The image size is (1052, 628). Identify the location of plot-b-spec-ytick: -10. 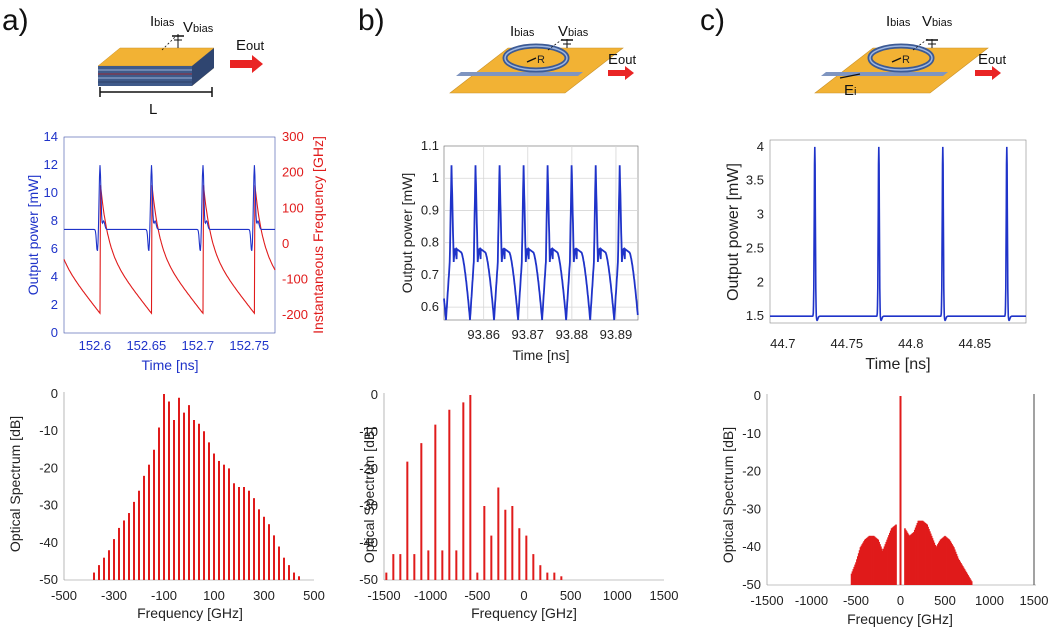
(368, 431).